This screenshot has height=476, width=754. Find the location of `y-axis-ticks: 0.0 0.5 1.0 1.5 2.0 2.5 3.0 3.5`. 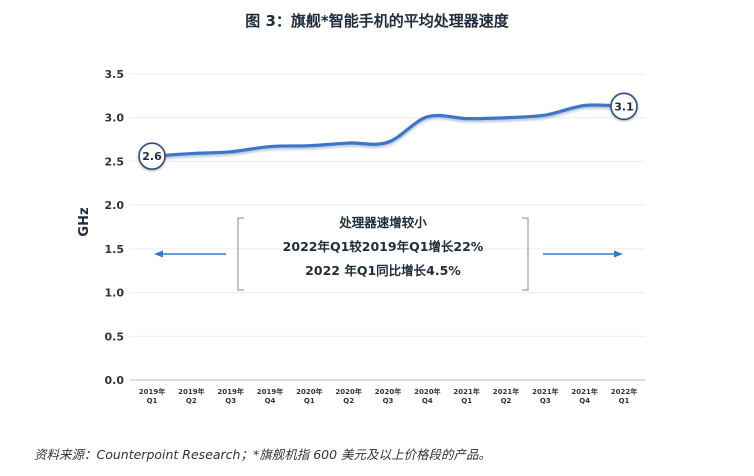

y-axis-ticks: 0.0 0.5 1.0 1.5 2.0 2.5 3.0 3.5 is located at coordinates (115, 227).